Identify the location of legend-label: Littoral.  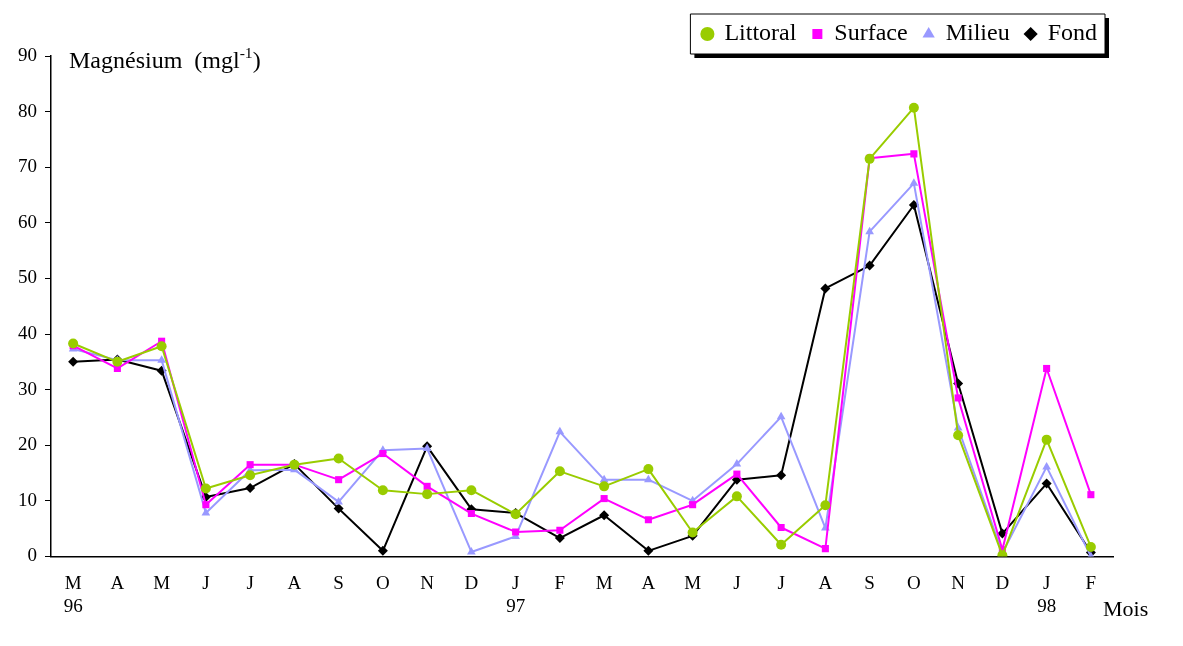
(760, 32).